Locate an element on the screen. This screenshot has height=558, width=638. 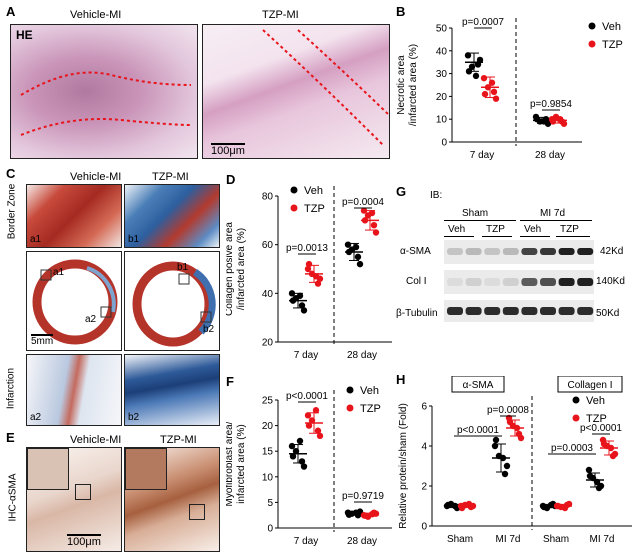
e-tzp-box is located at coordinates (197, 512).